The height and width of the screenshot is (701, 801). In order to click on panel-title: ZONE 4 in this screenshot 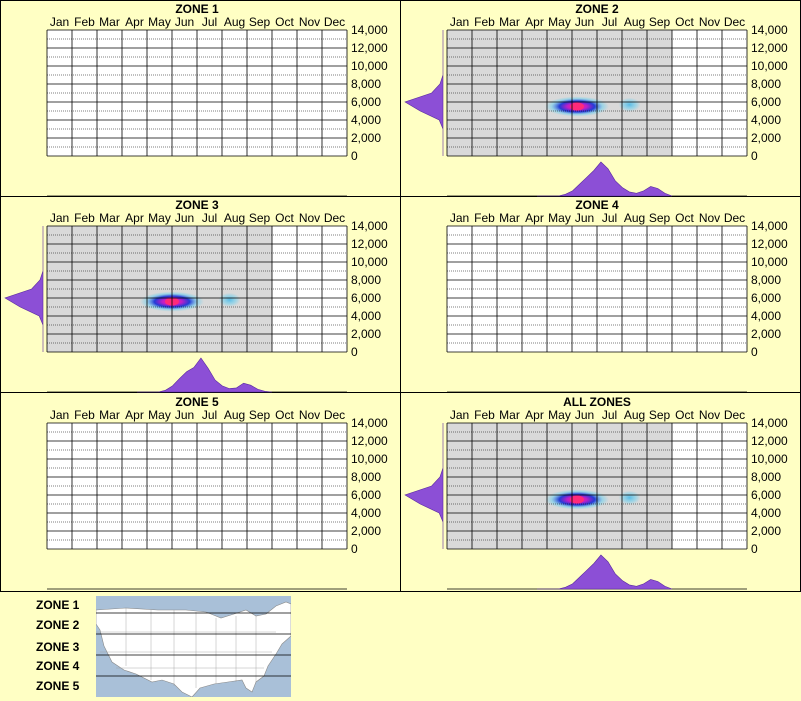, I will do `click(597, 205)`.